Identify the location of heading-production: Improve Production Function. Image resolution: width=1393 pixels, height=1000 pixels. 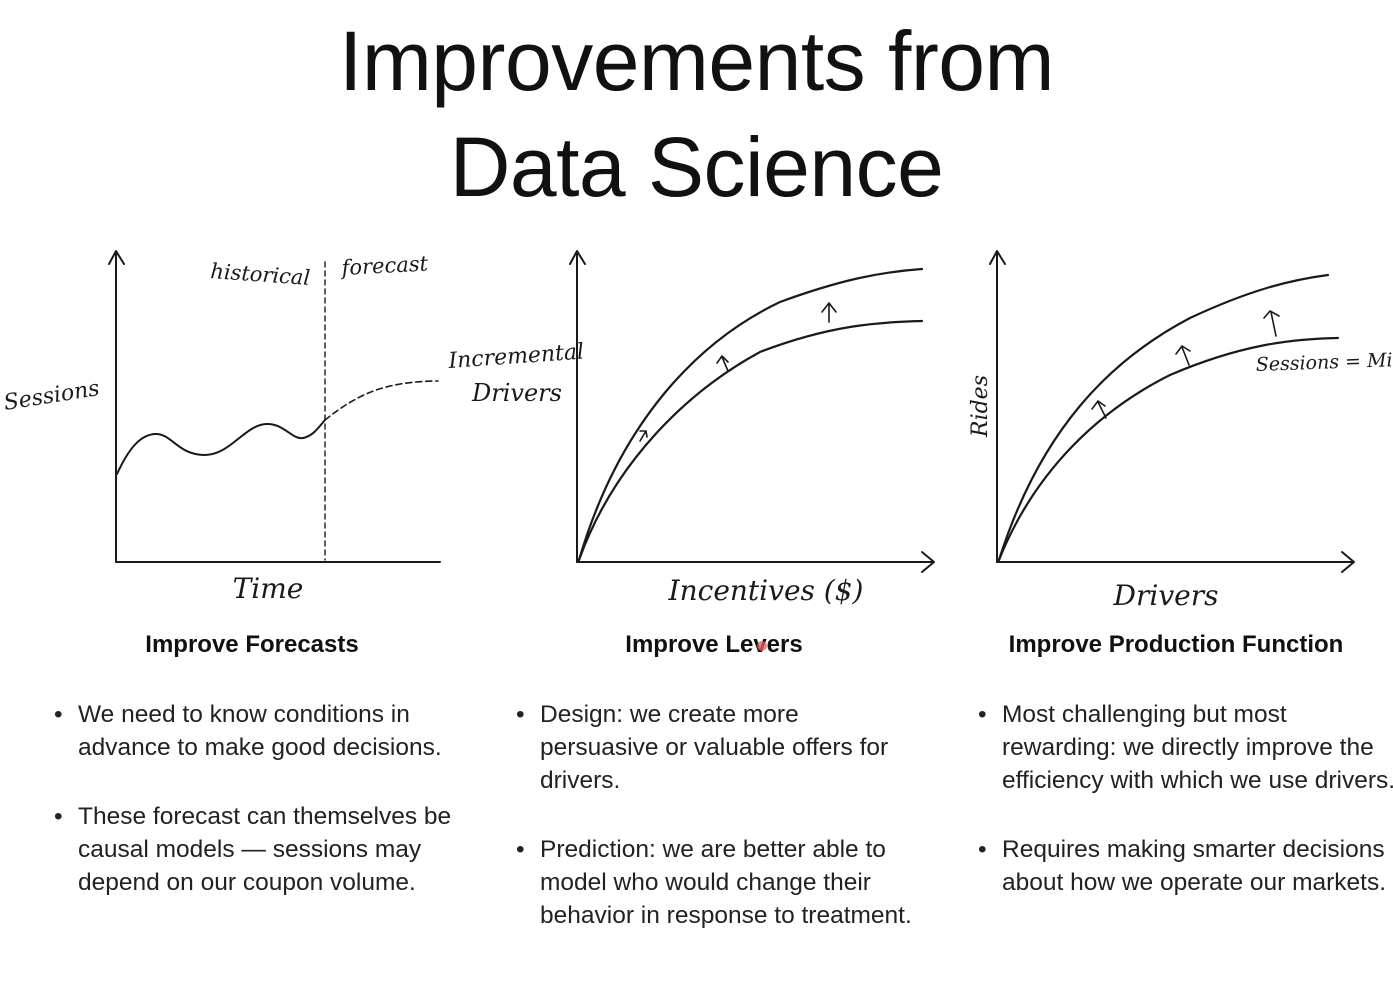
(1176, 644).